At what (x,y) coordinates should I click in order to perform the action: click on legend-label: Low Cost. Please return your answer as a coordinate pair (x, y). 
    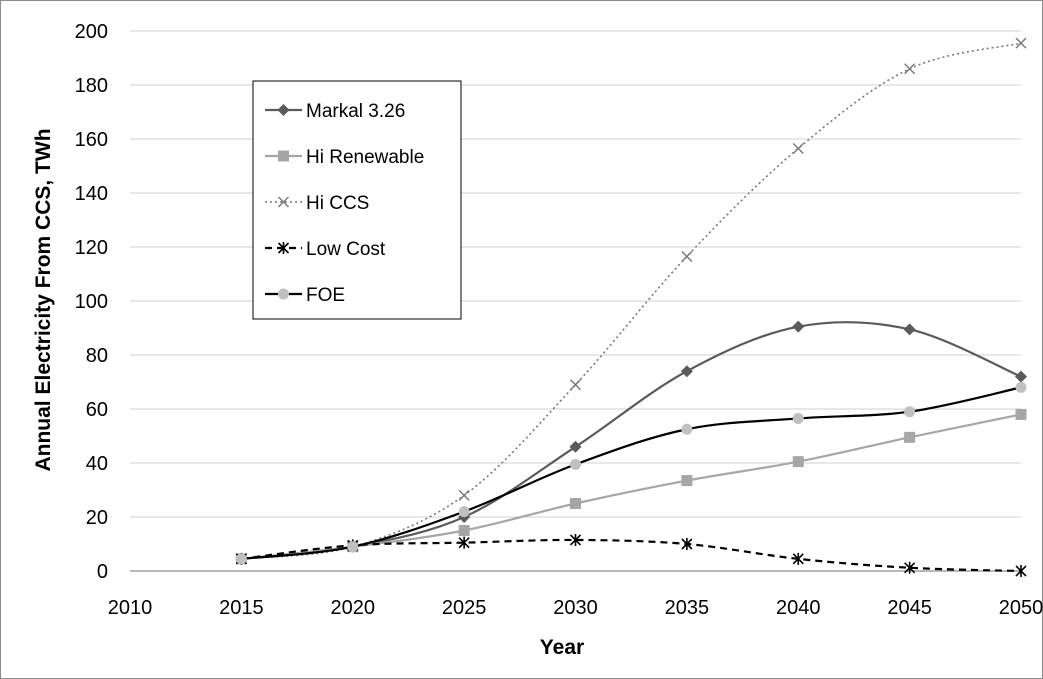
    Looking at the image, I should click on (346, 249).